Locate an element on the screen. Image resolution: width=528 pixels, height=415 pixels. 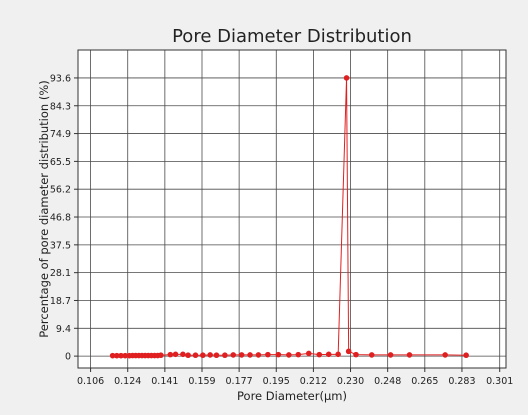
x-tick-label: 0.177 is located at coordinates (239, 381).